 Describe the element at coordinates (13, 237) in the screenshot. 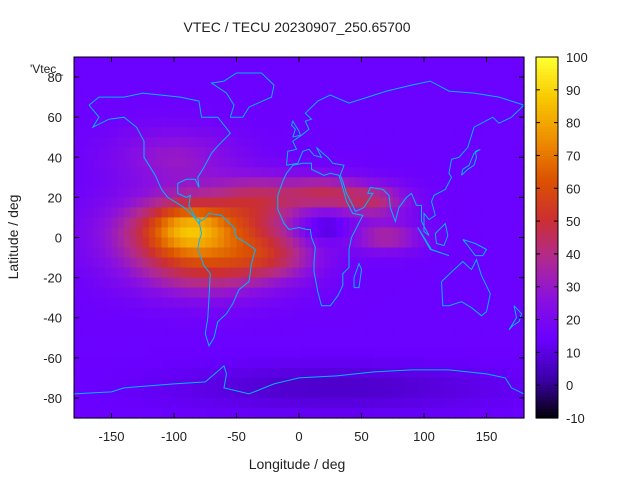

I see `y-axis-label: Latitude / deg` at that location.